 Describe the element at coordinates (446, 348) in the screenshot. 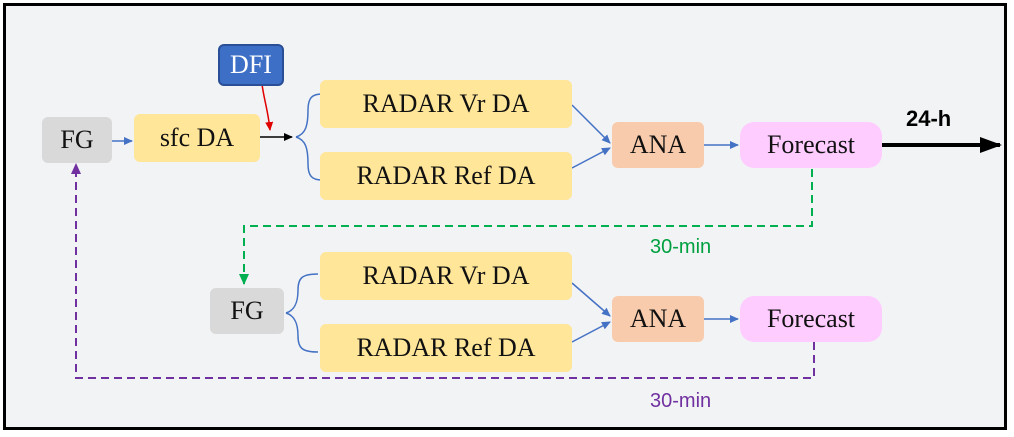

I see `radar-ref-da-node-2: RADAR Ref DA` at that location.